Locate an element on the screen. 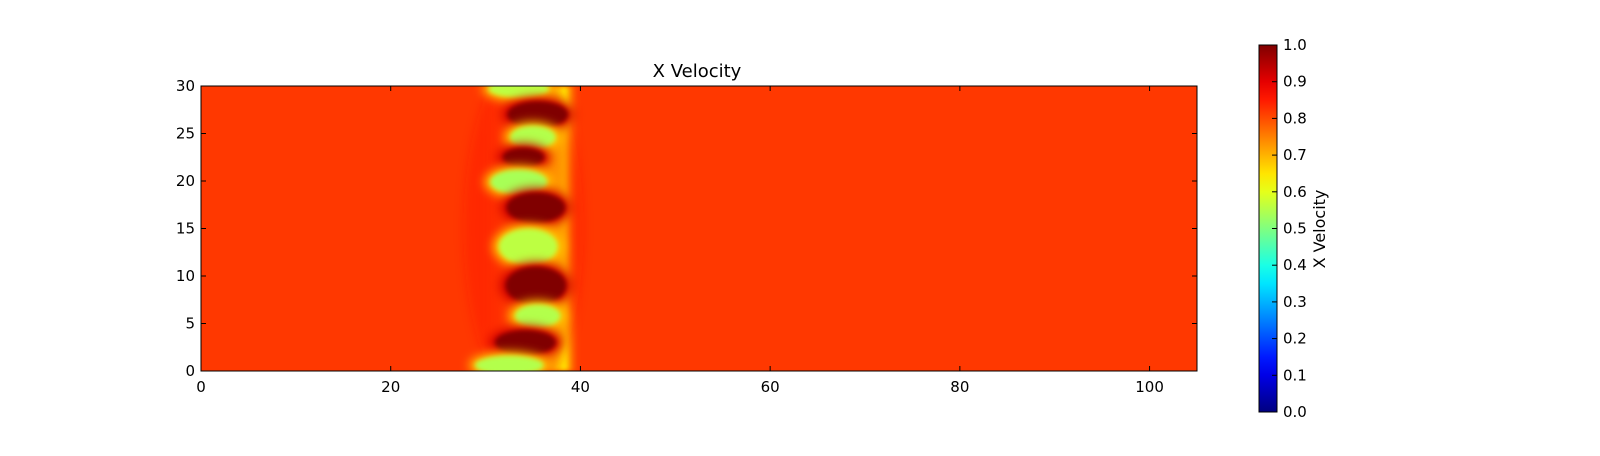 Image resolution: width=1600 pixels, height=456 pixels. colorbar-tick-label: 0.6 is located at coordinates (1295, 192).